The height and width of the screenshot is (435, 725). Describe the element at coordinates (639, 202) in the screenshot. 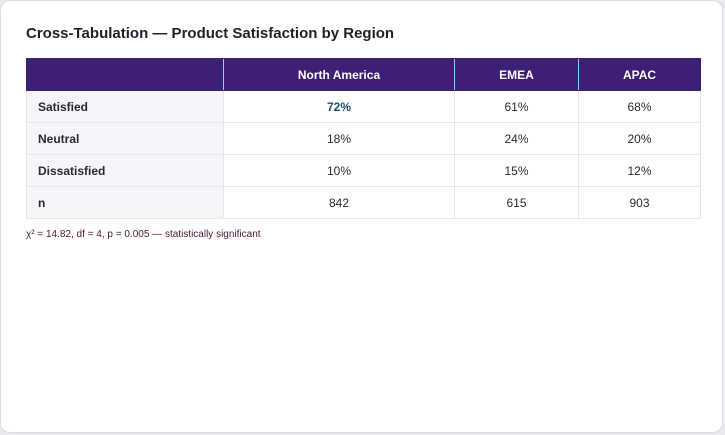

I see `cell: 903` at that location.